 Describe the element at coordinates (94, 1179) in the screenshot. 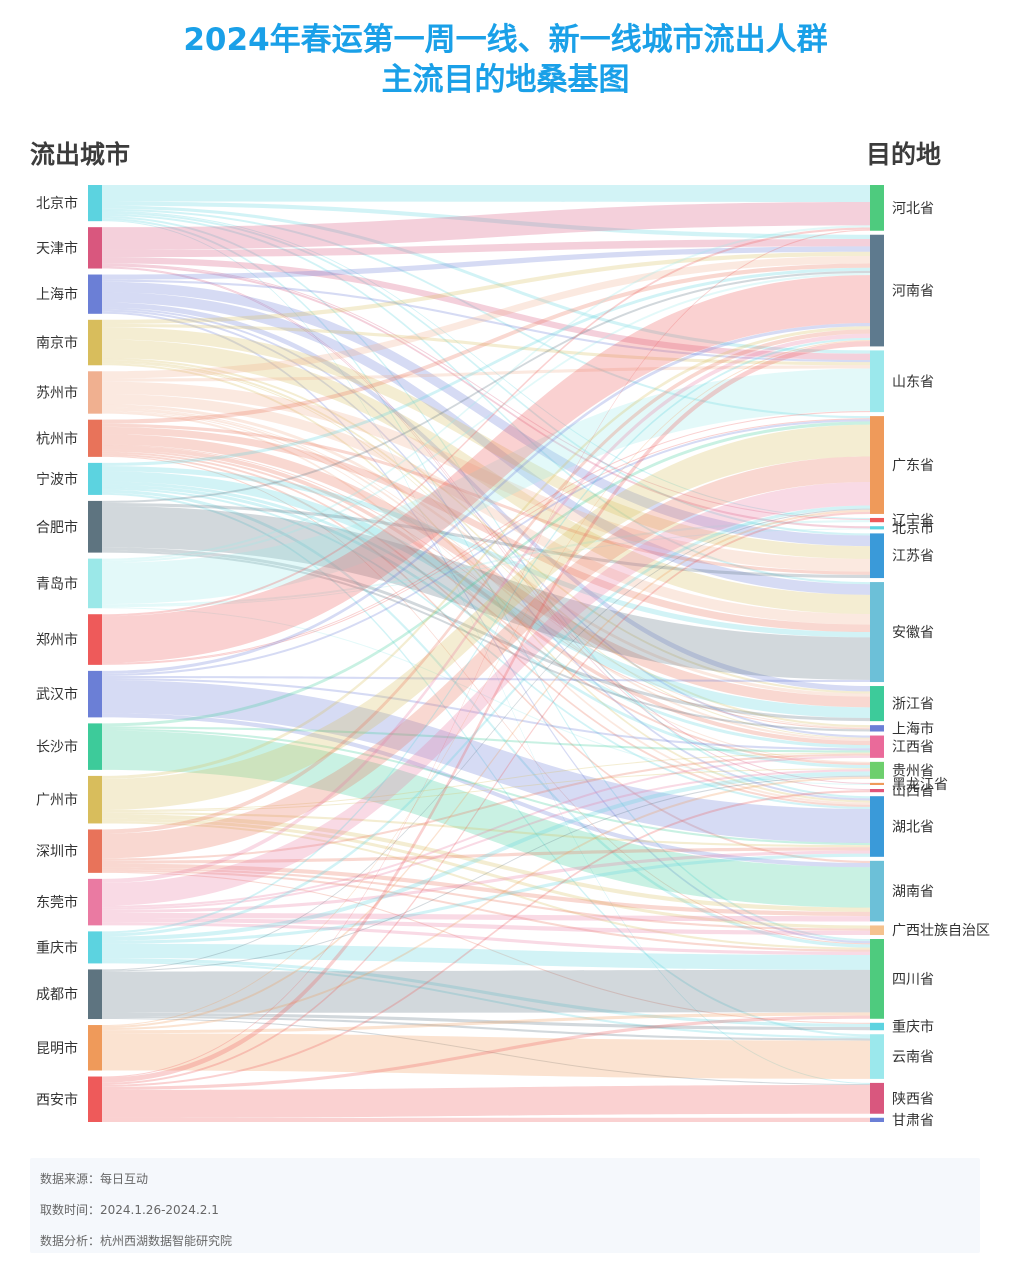

I see `footer-source: 数据来源：每日互动` at that location.